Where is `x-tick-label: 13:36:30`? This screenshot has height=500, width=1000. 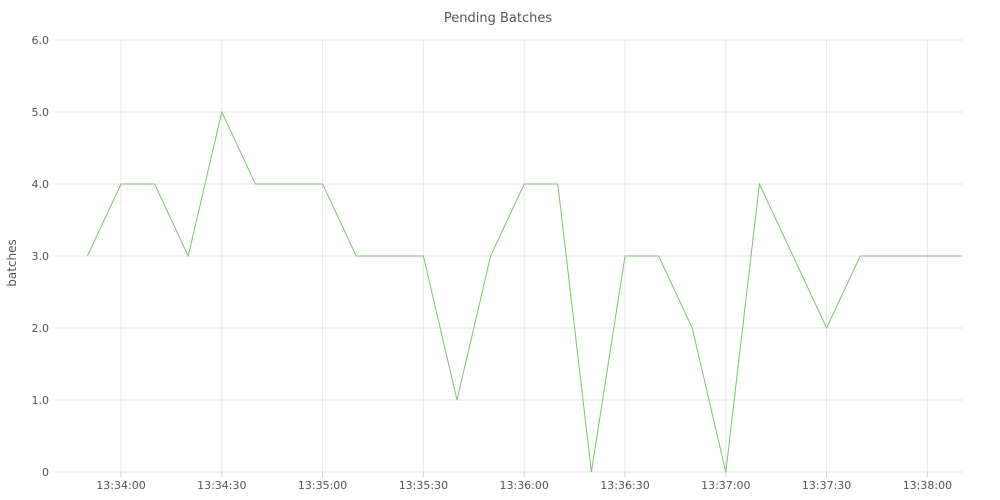 x-tick-label: 13:36:30 is located at coordinates (624, 485).